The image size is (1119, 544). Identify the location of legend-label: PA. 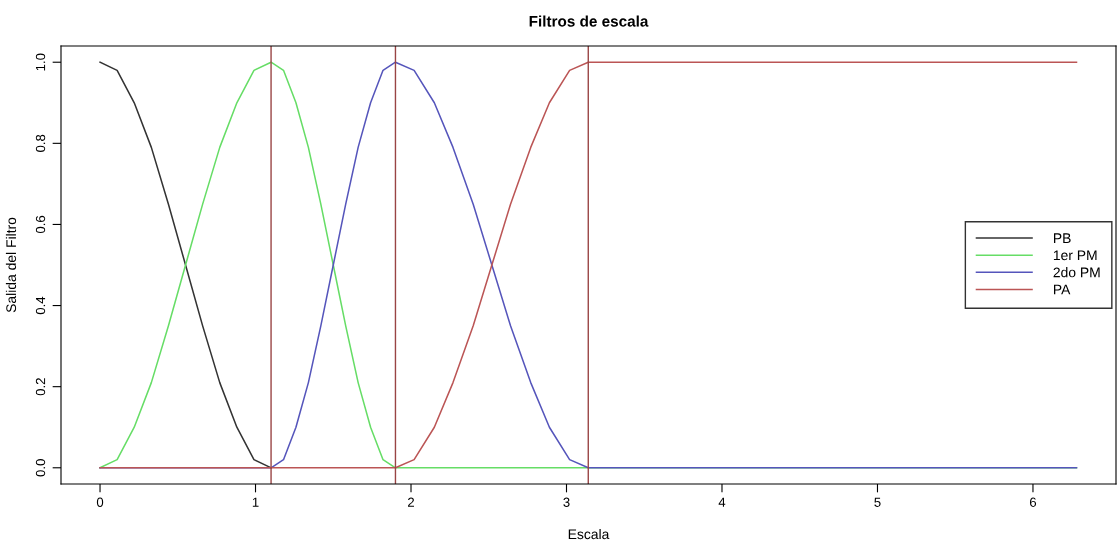
(1062, 289).